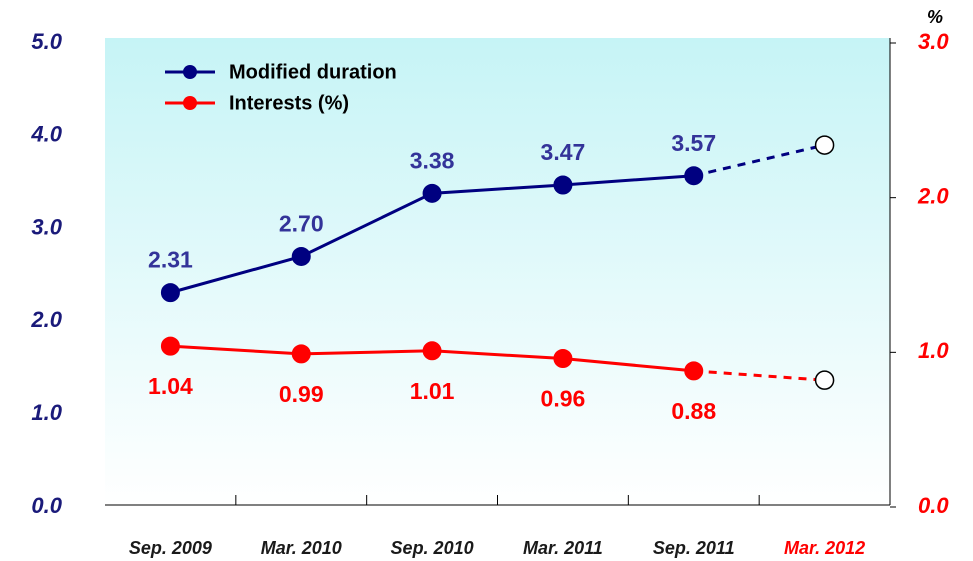 The width and height of the screenshot is (973, 561). What do you see at coordinates (933, 350) in the screenshot?
I see `y2-tick-label: 1.0` at bounding box center [933, 350].